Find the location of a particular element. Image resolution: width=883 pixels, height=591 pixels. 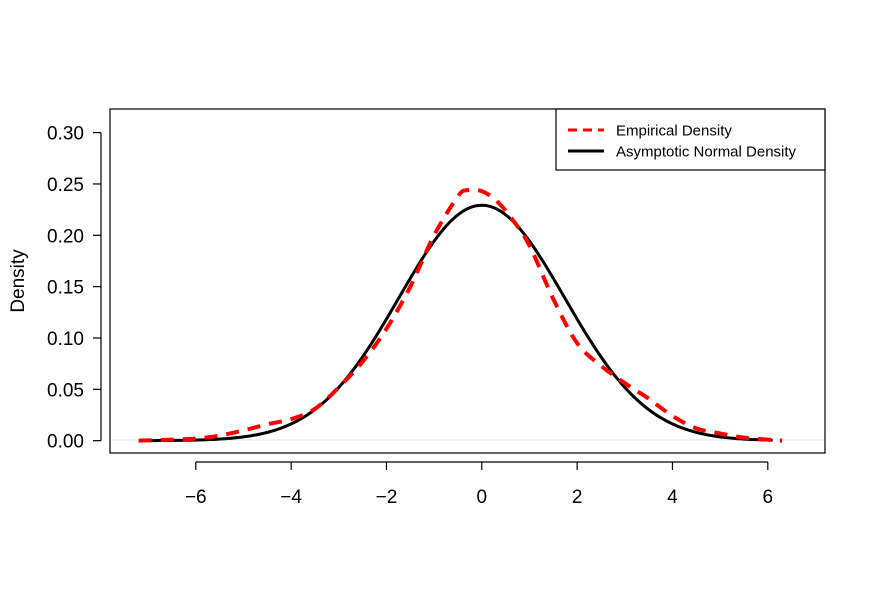

x-tick-label: −4 is located at coordinates (291, 497).